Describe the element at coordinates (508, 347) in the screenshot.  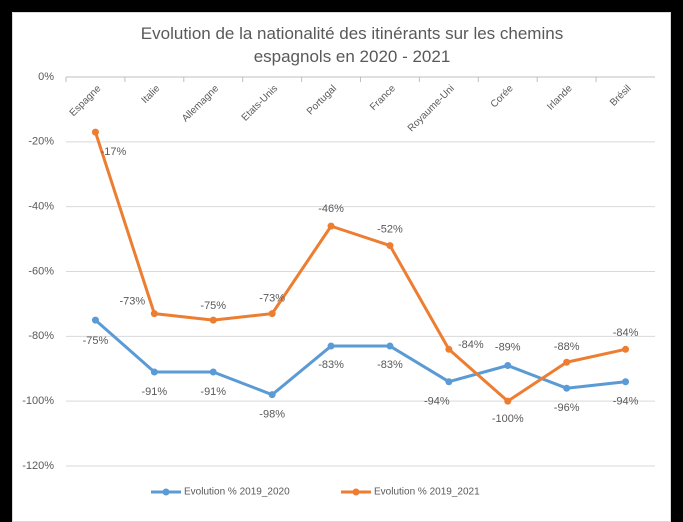
I see `data-label: -89%` at that location.